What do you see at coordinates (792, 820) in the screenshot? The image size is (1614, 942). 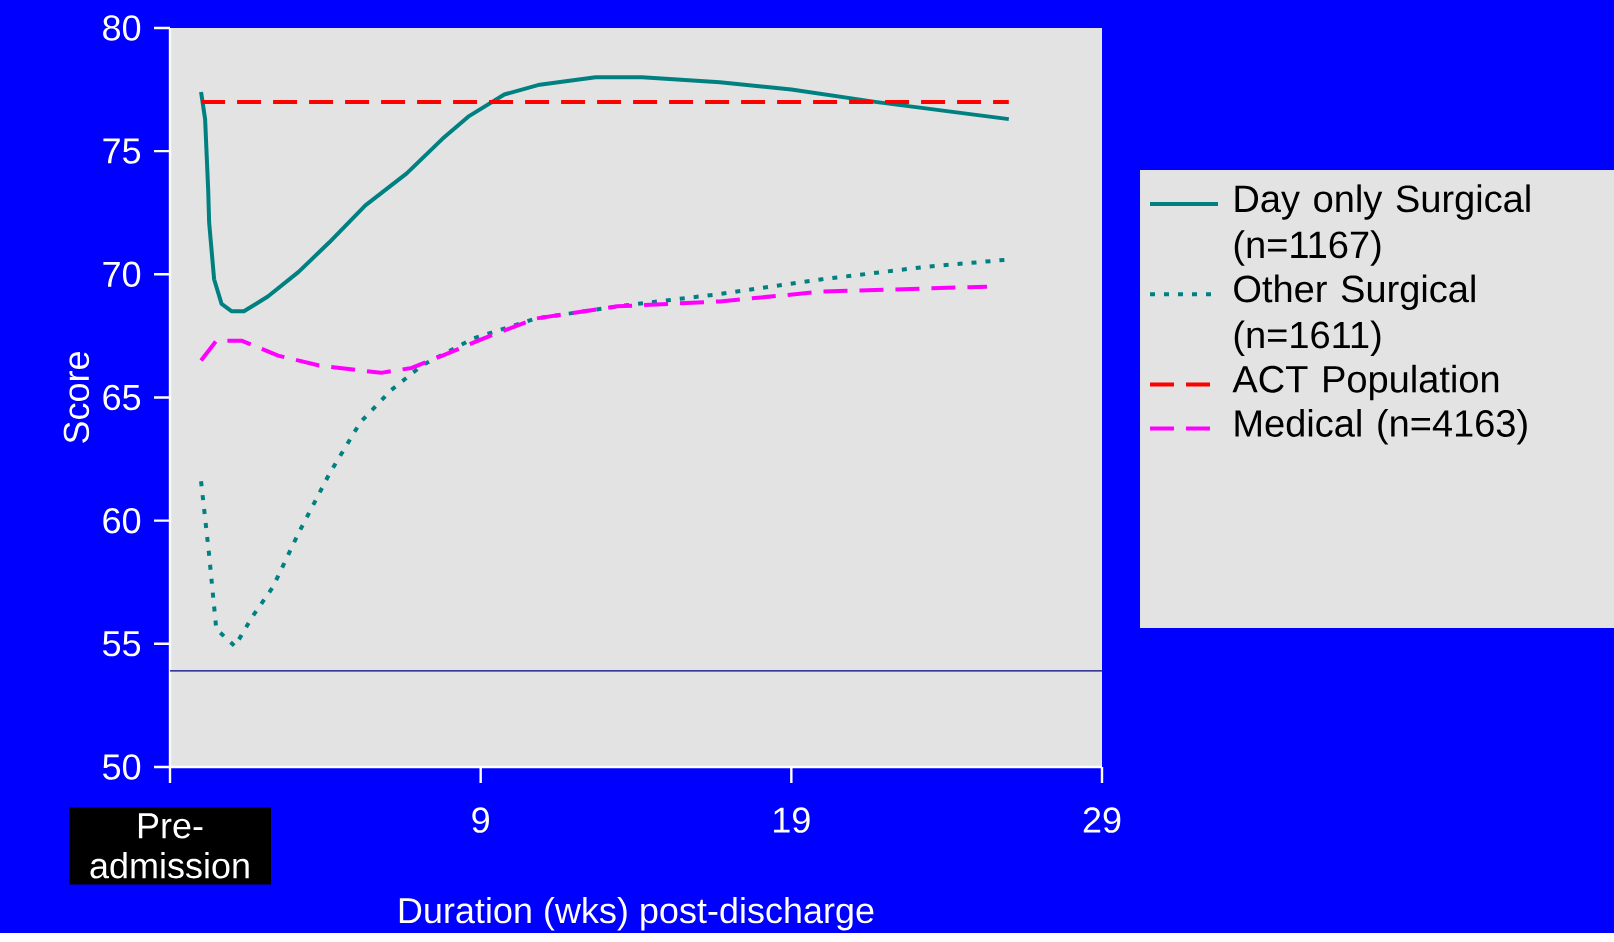 I see `x-tick-label: 19` at bounding box center [792, 820].